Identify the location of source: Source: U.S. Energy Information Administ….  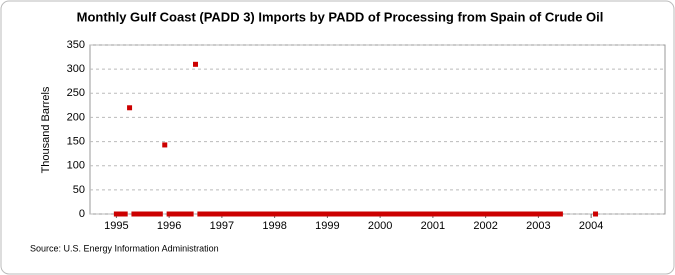
(124, 248).